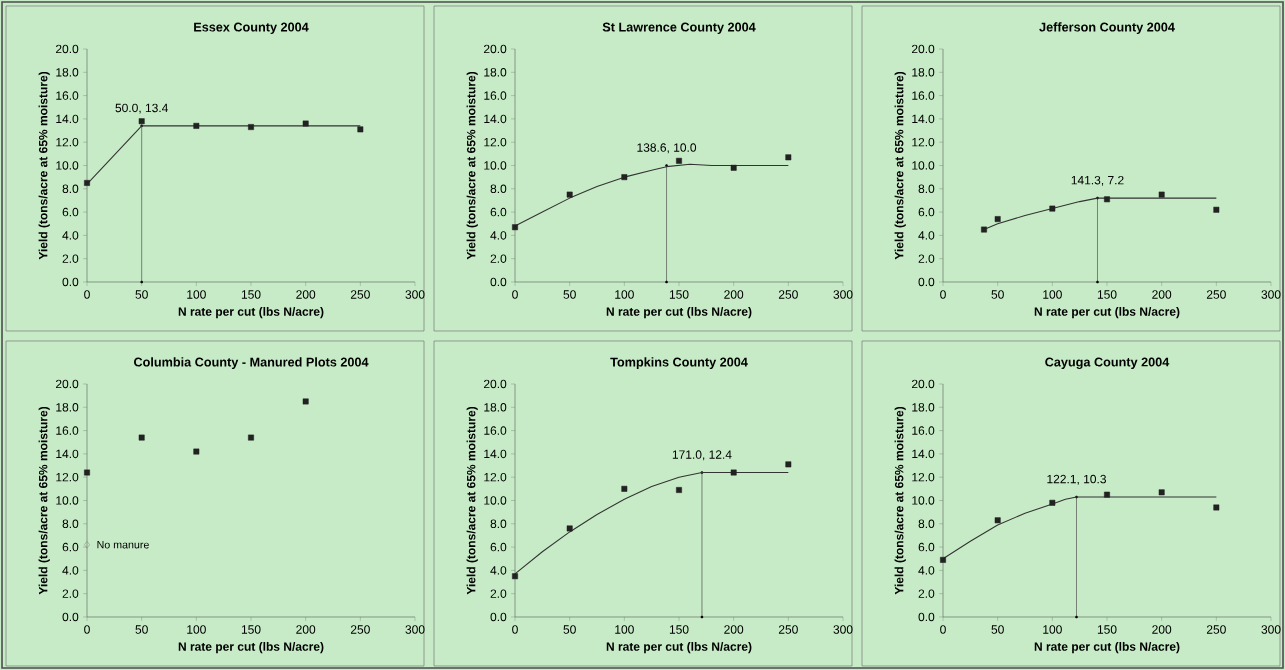  Describe the element at coordinates (679, 28) in the screenshot. I see `chart-title: St Lawrence County 2004` at that location.